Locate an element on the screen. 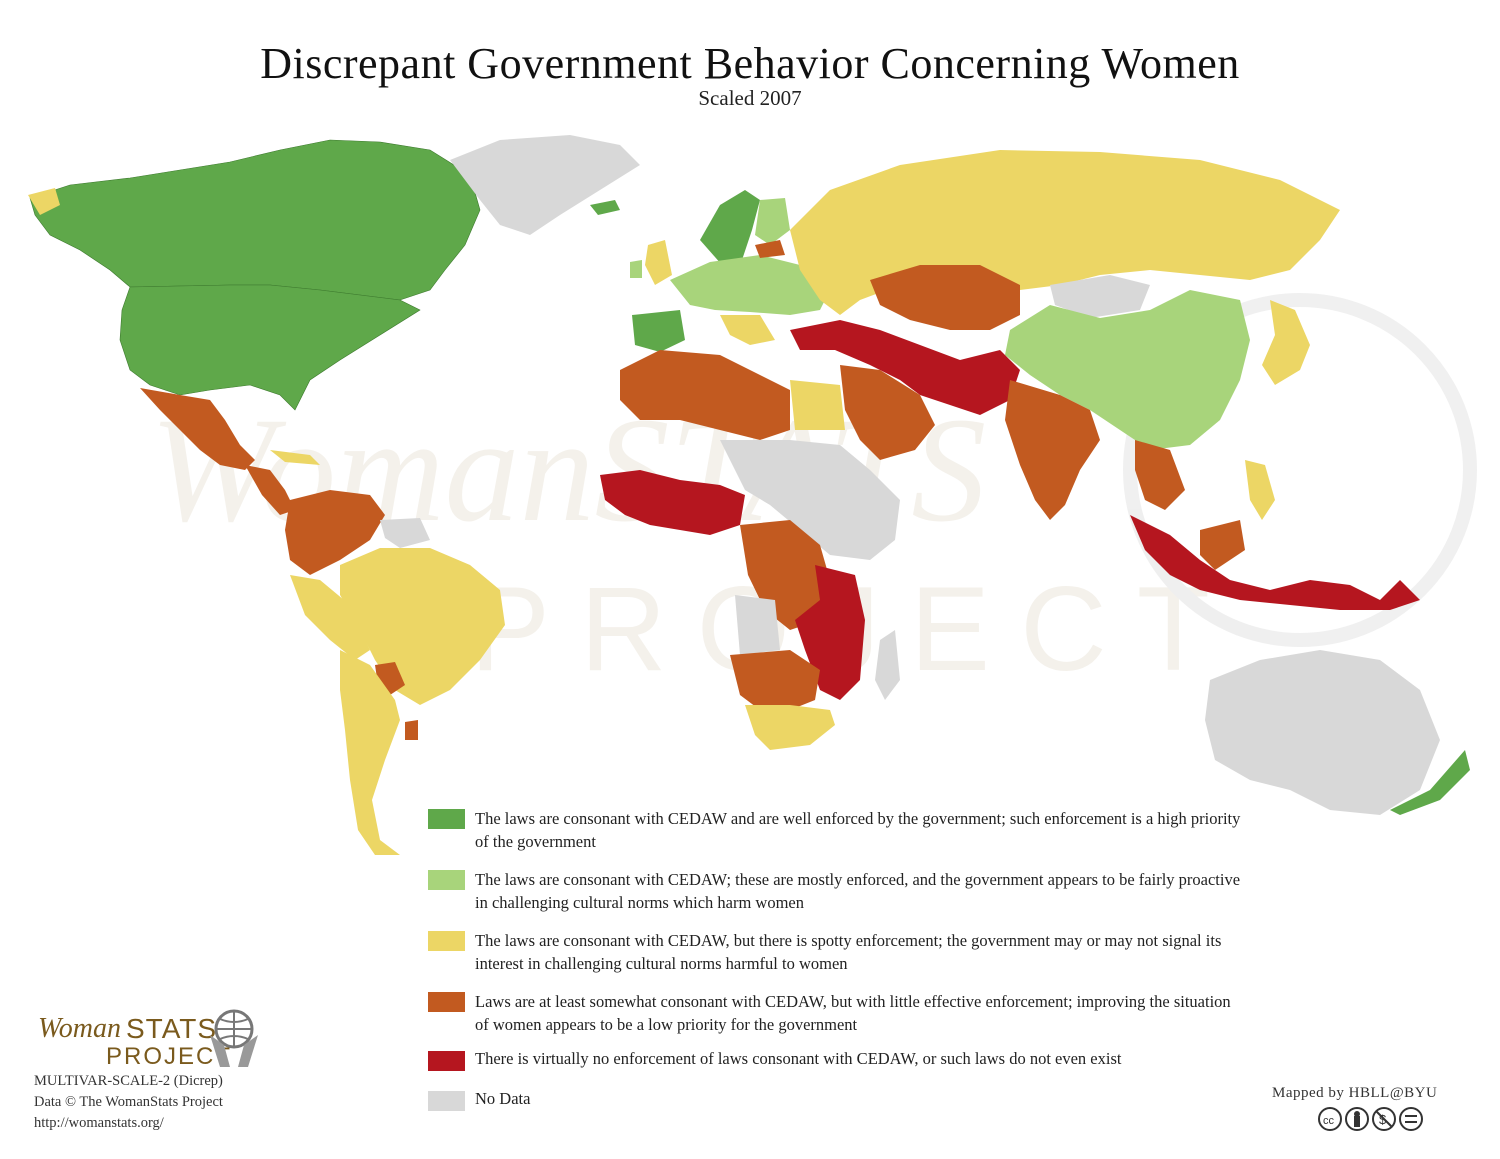 This screenshot has height=1159, width=1500. region-uruguay is located at coordinates (411, 730).